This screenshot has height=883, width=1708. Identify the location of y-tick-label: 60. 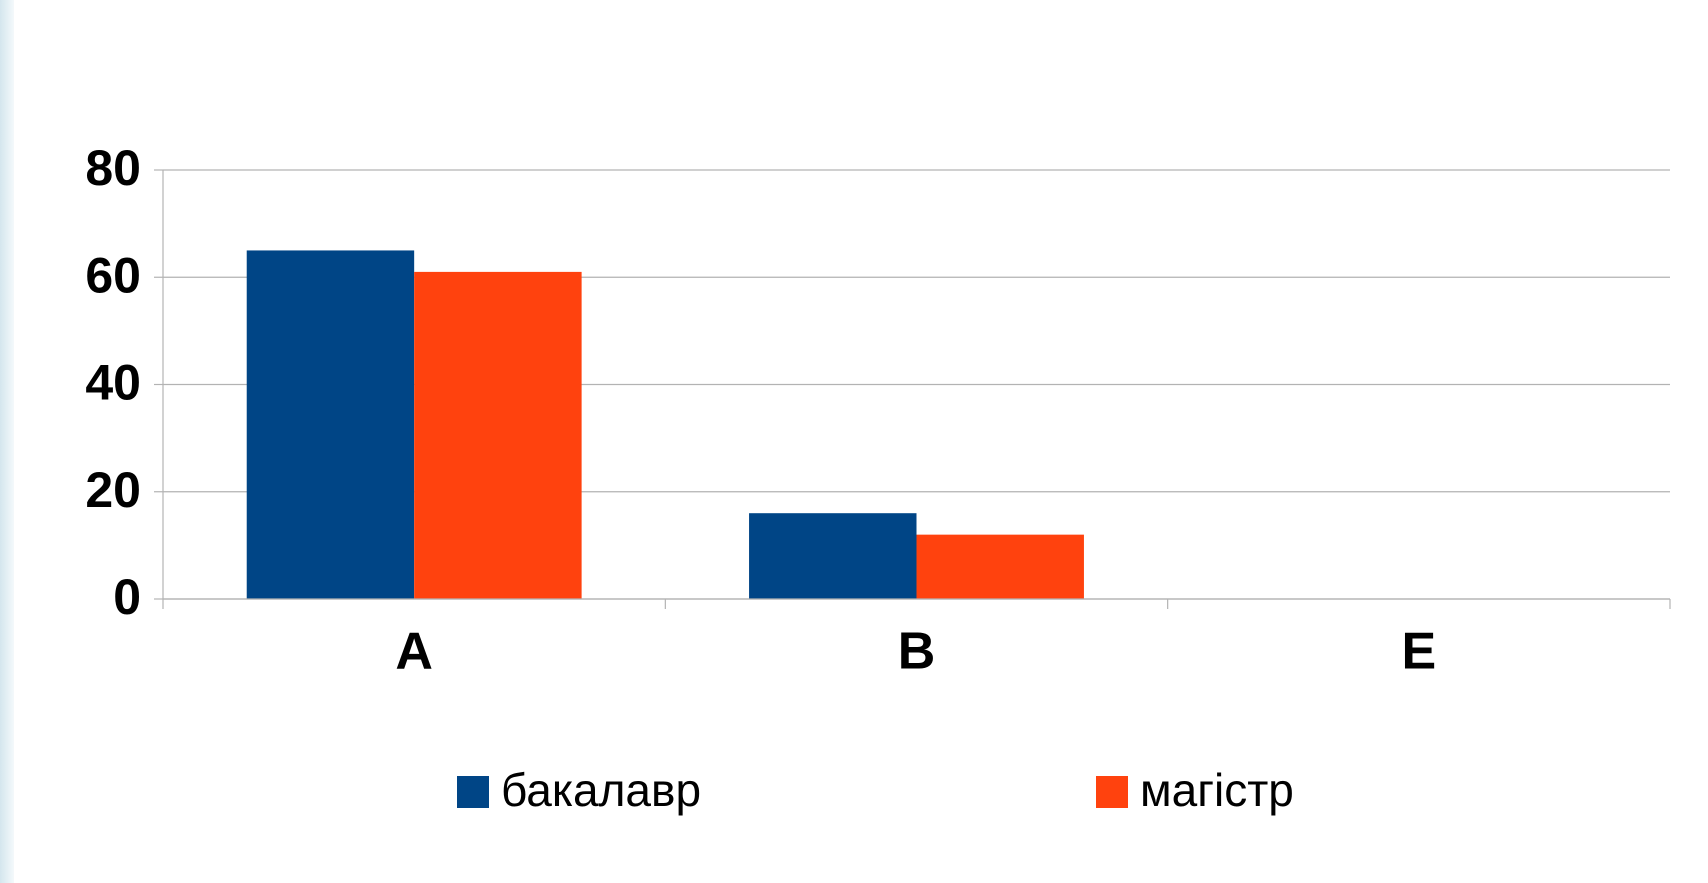
(113, 275).